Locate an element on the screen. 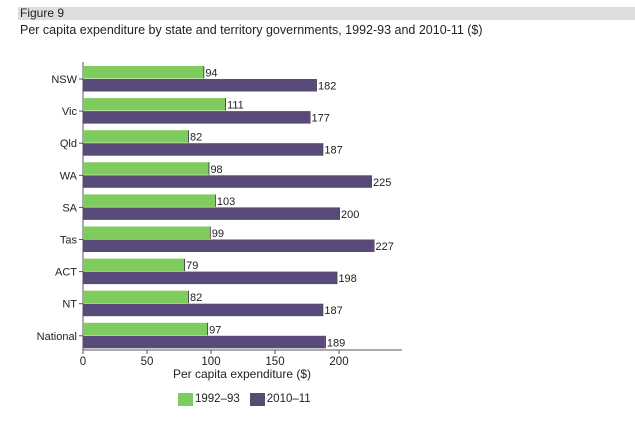 The image size is (635, 424). value-label: 98 is located at coordinates (216, 170).